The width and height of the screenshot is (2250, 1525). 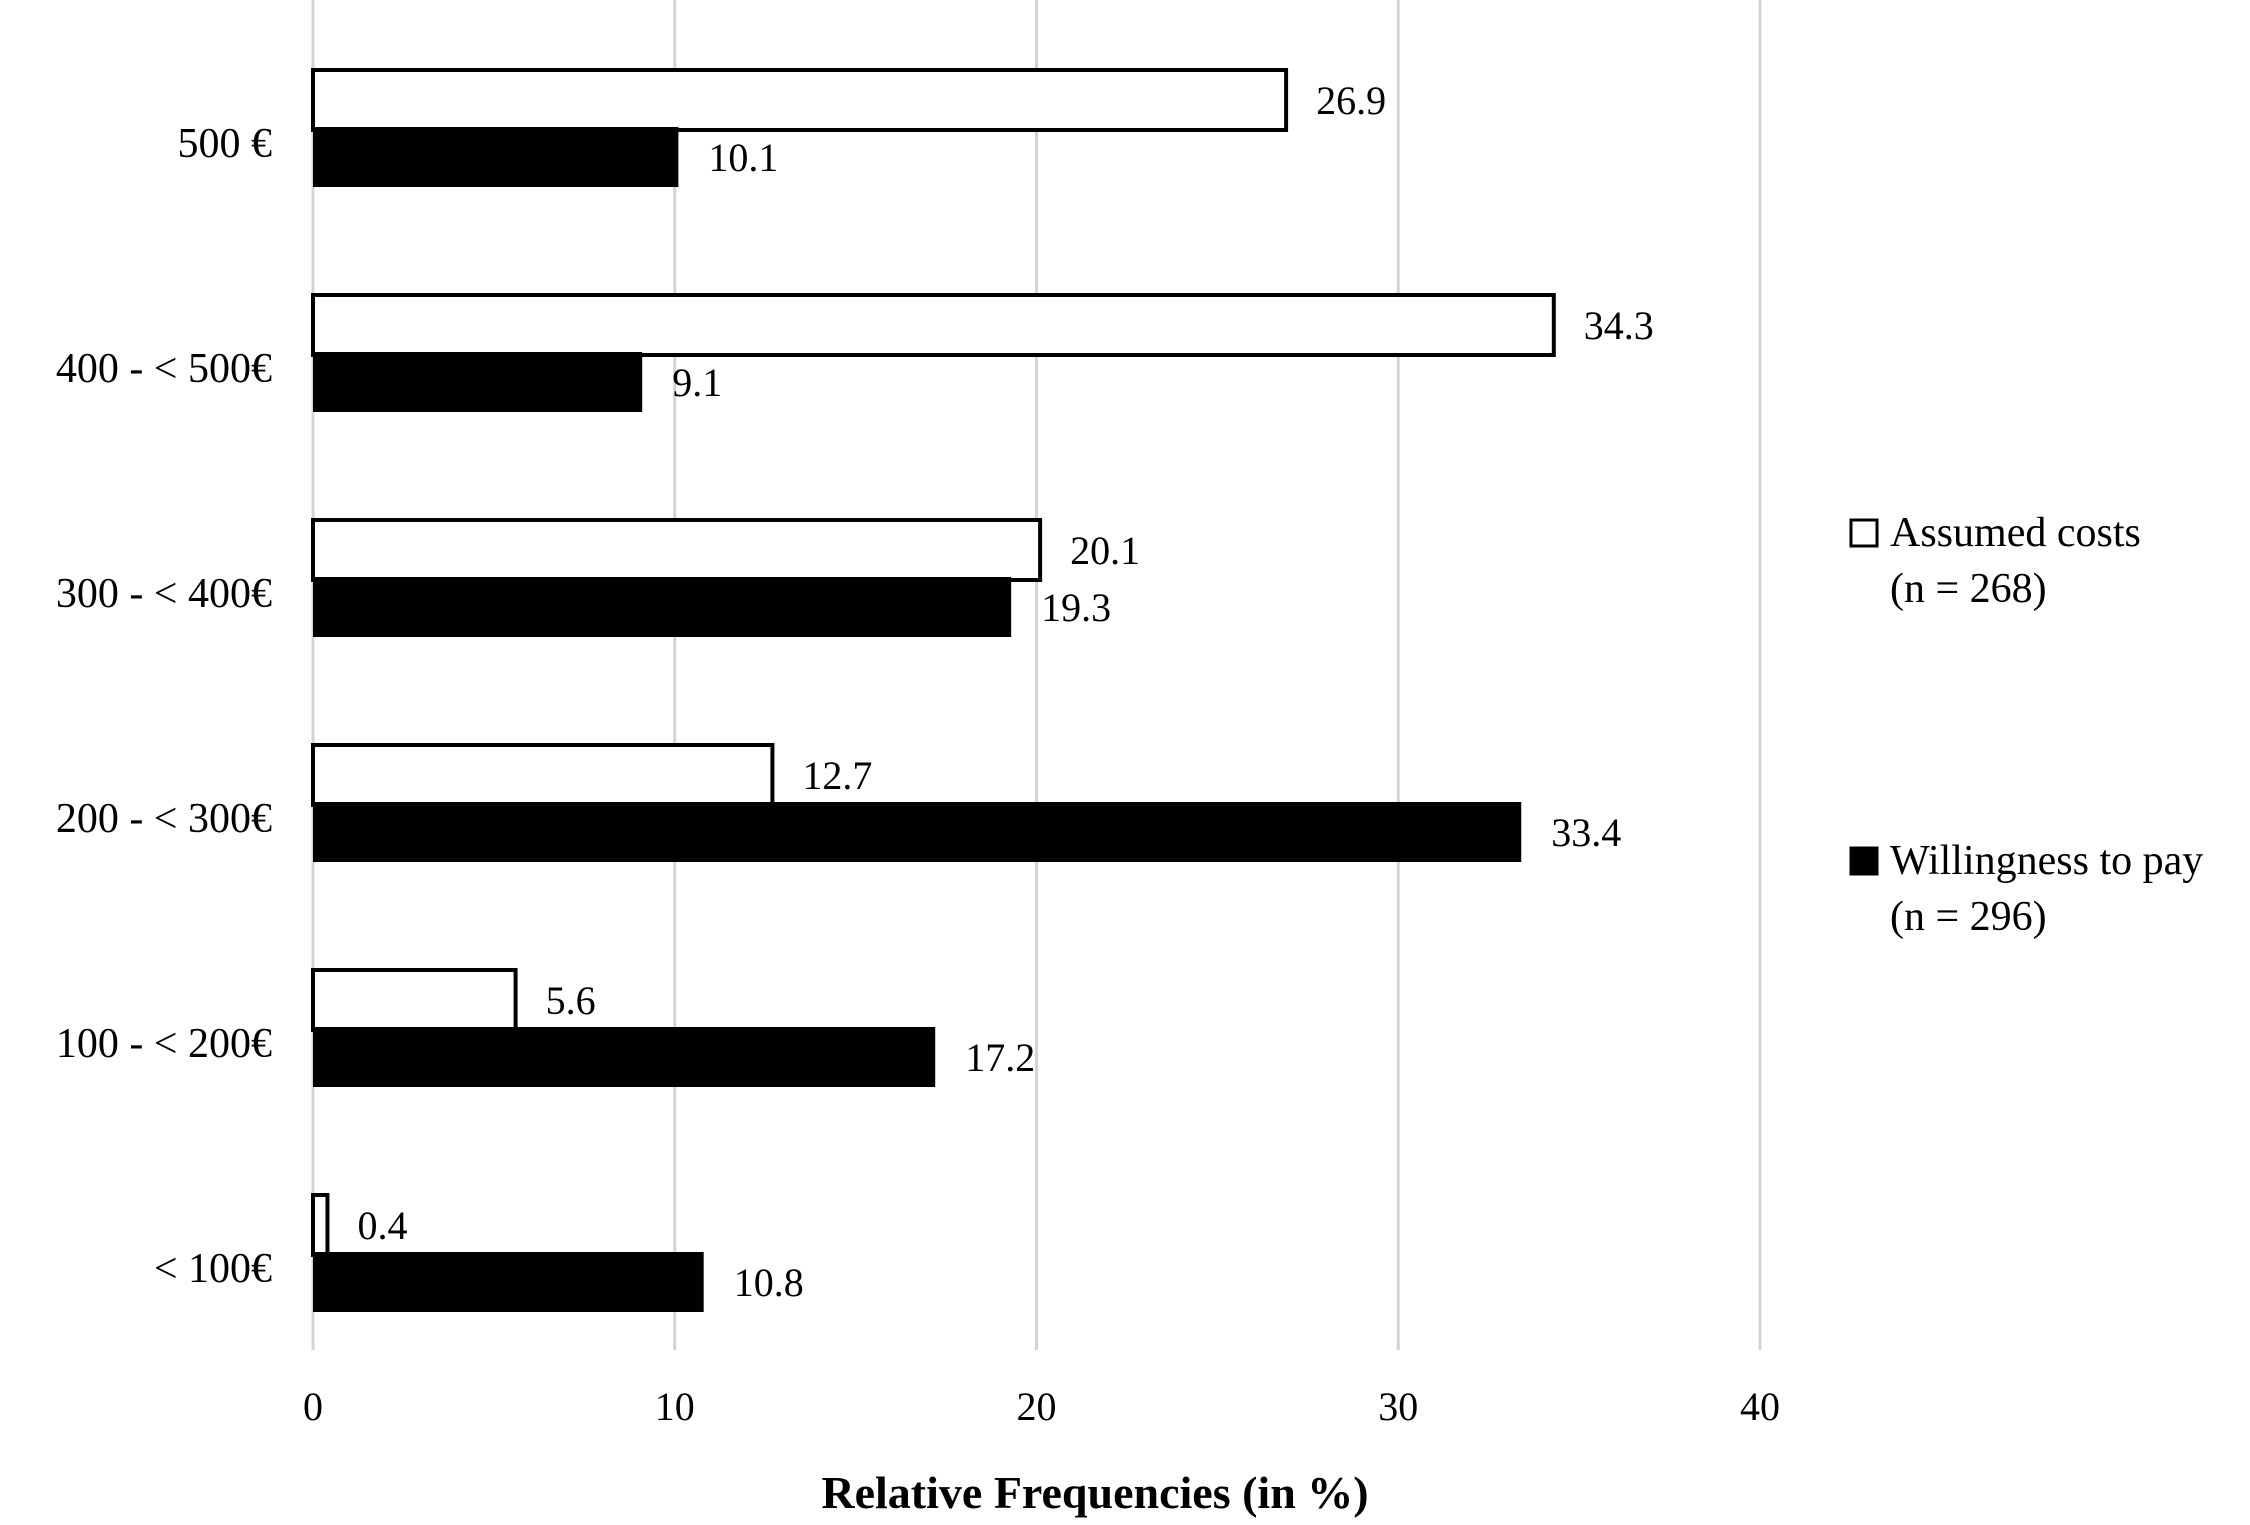 I want to click on data-label: 5.6, so click(x=571, y=1000).